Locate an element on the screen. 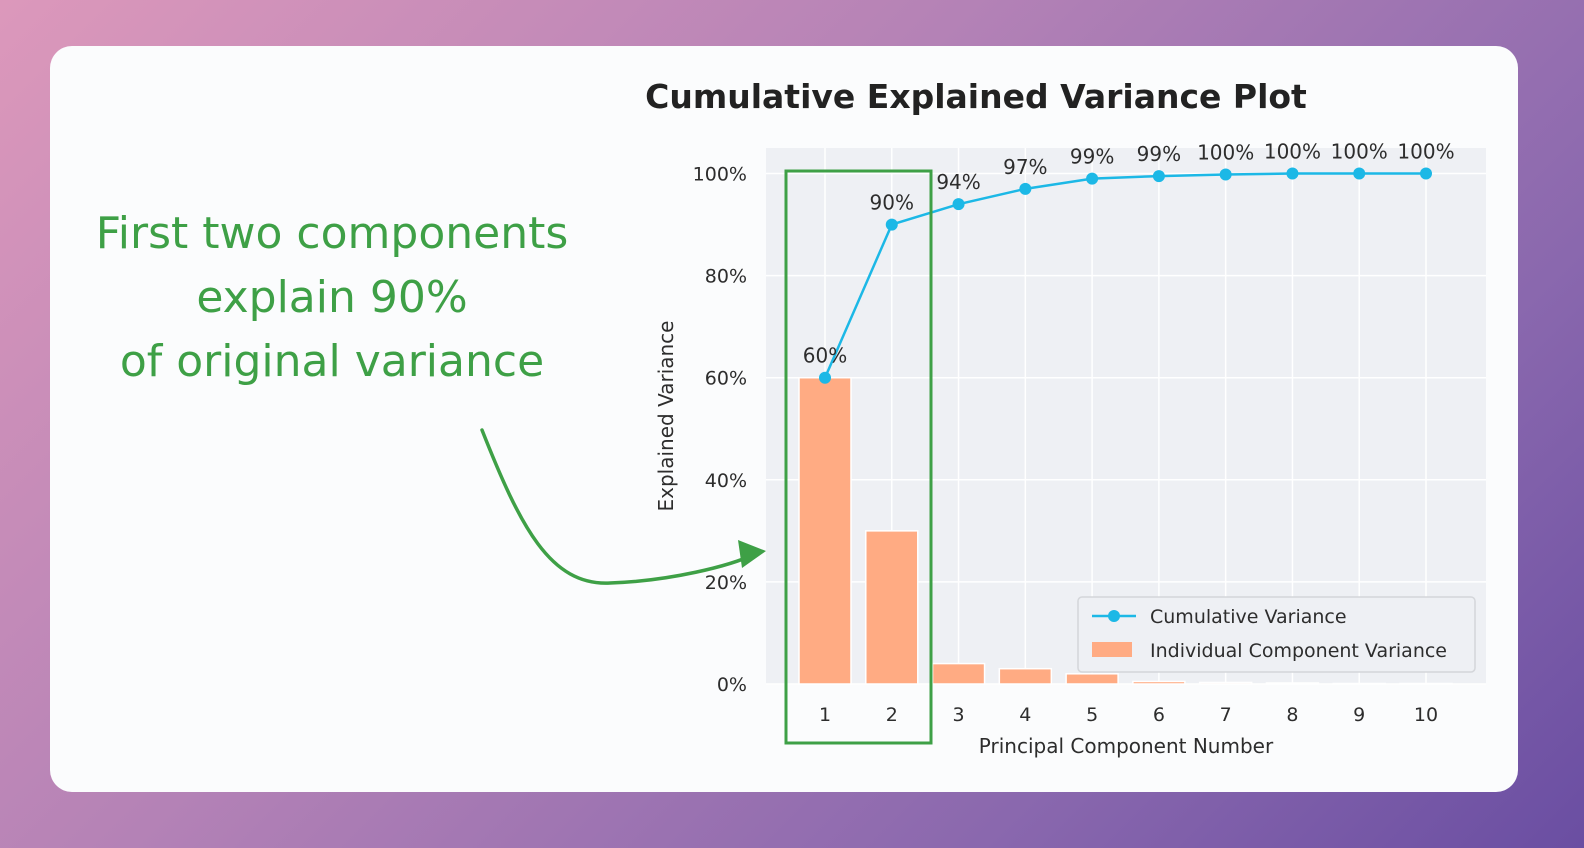  cumulative-label-5: 99% is located at coordinates (1092, 157).